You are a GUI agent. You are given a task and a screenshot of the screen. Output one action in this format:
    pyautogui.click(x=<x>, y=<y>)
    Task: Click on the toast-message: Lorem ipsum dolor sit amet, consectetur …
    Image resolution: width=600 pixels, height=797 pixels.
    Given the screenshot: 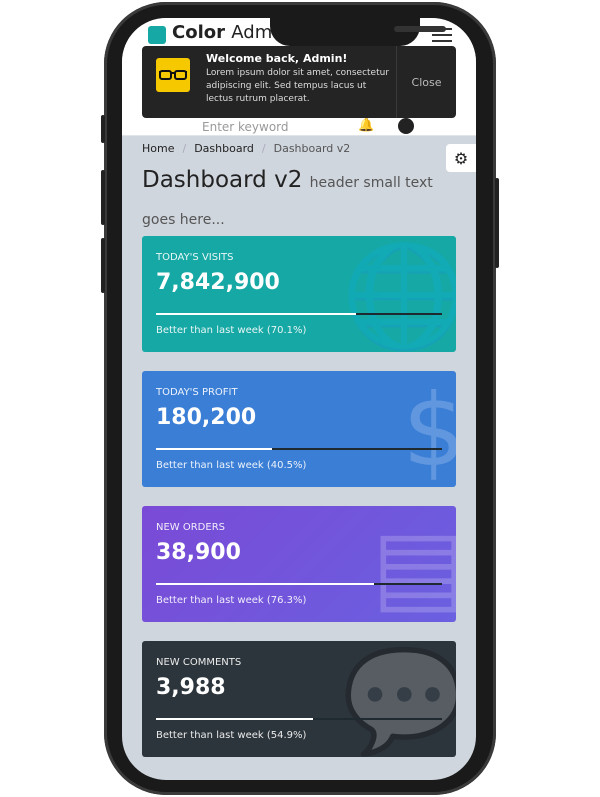 What is the action you would take?
    pyautogui.click(x=298, y=86)
    